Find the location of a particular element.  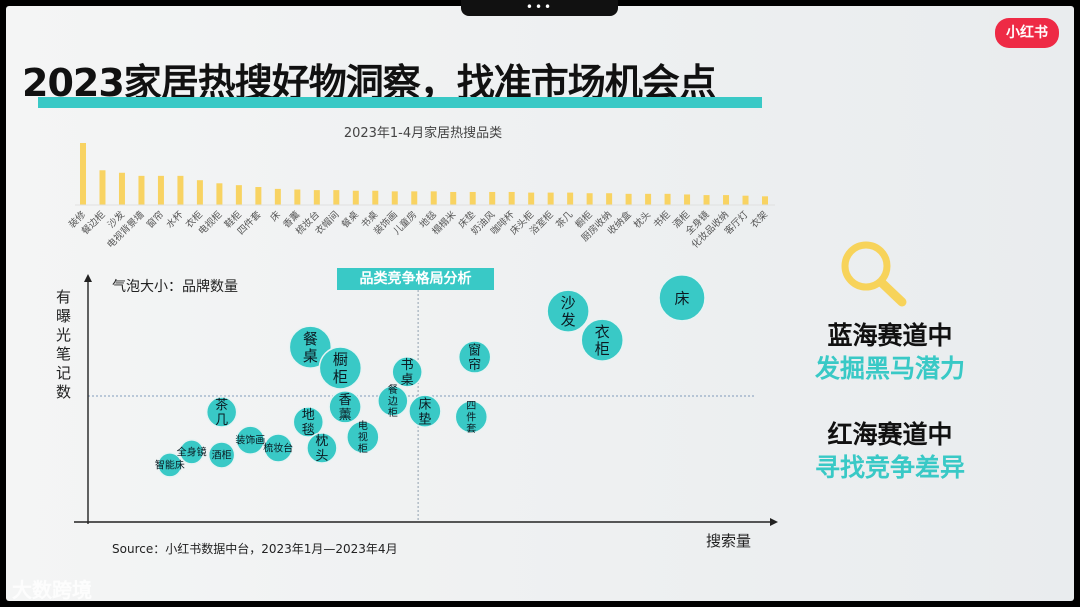

bubble-label: 茶几 is located at coordinates (221, 412).